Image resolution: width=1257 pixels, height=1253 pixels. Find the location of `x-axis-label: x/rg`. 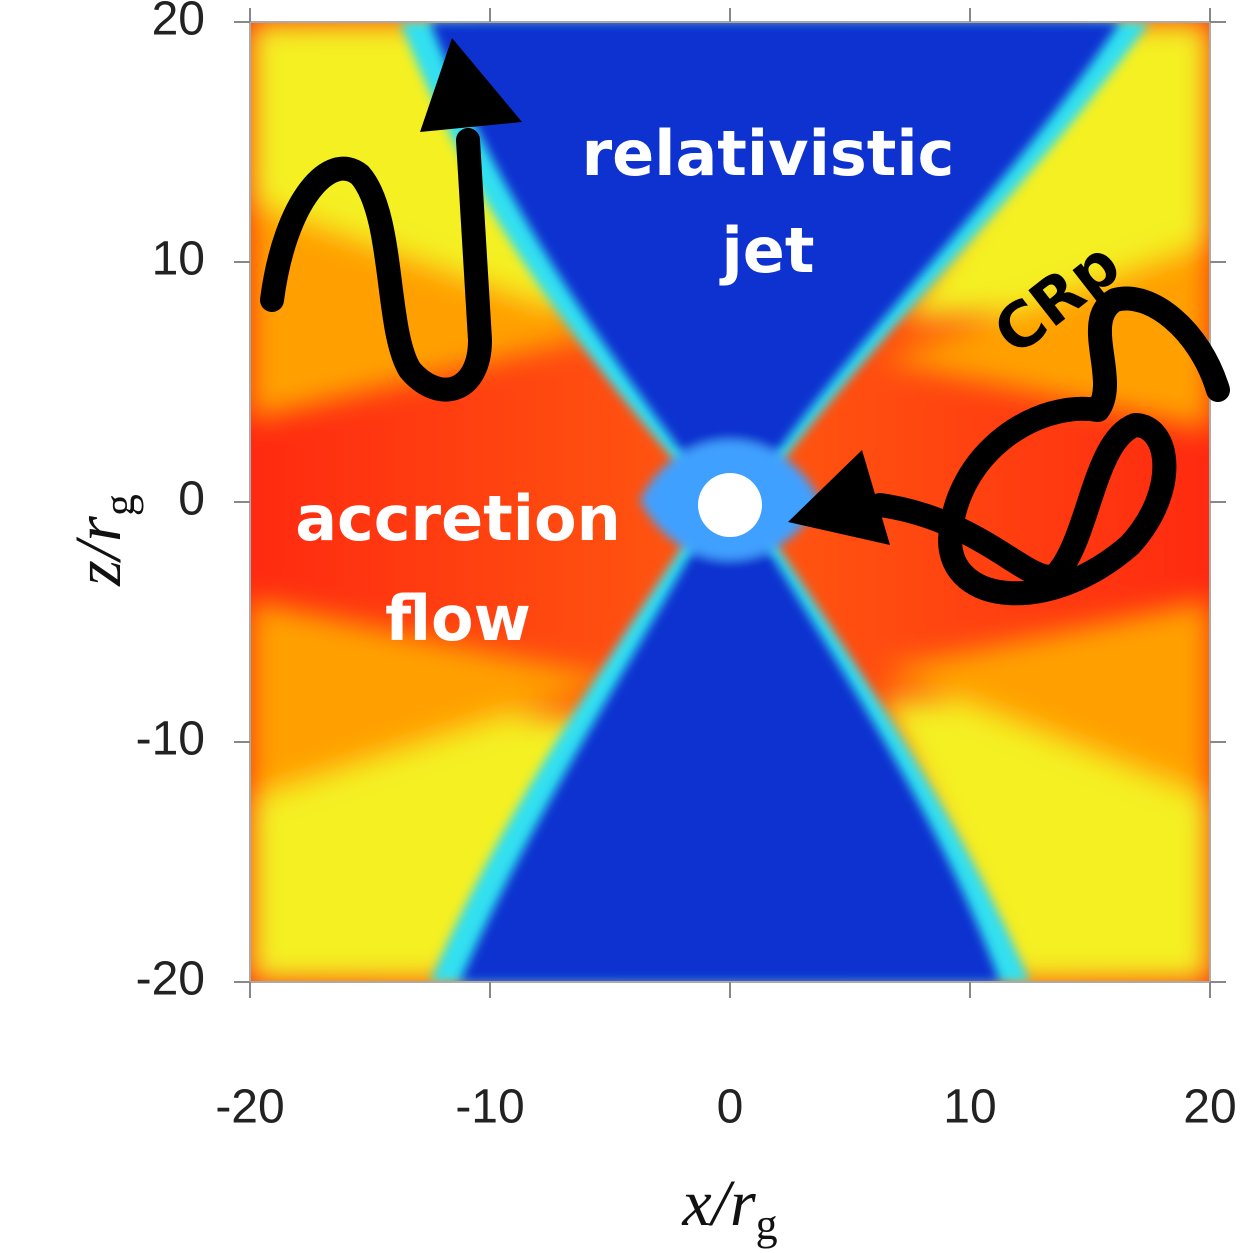

x-axis-label: x/rg is located at coordinates (729, 1208).